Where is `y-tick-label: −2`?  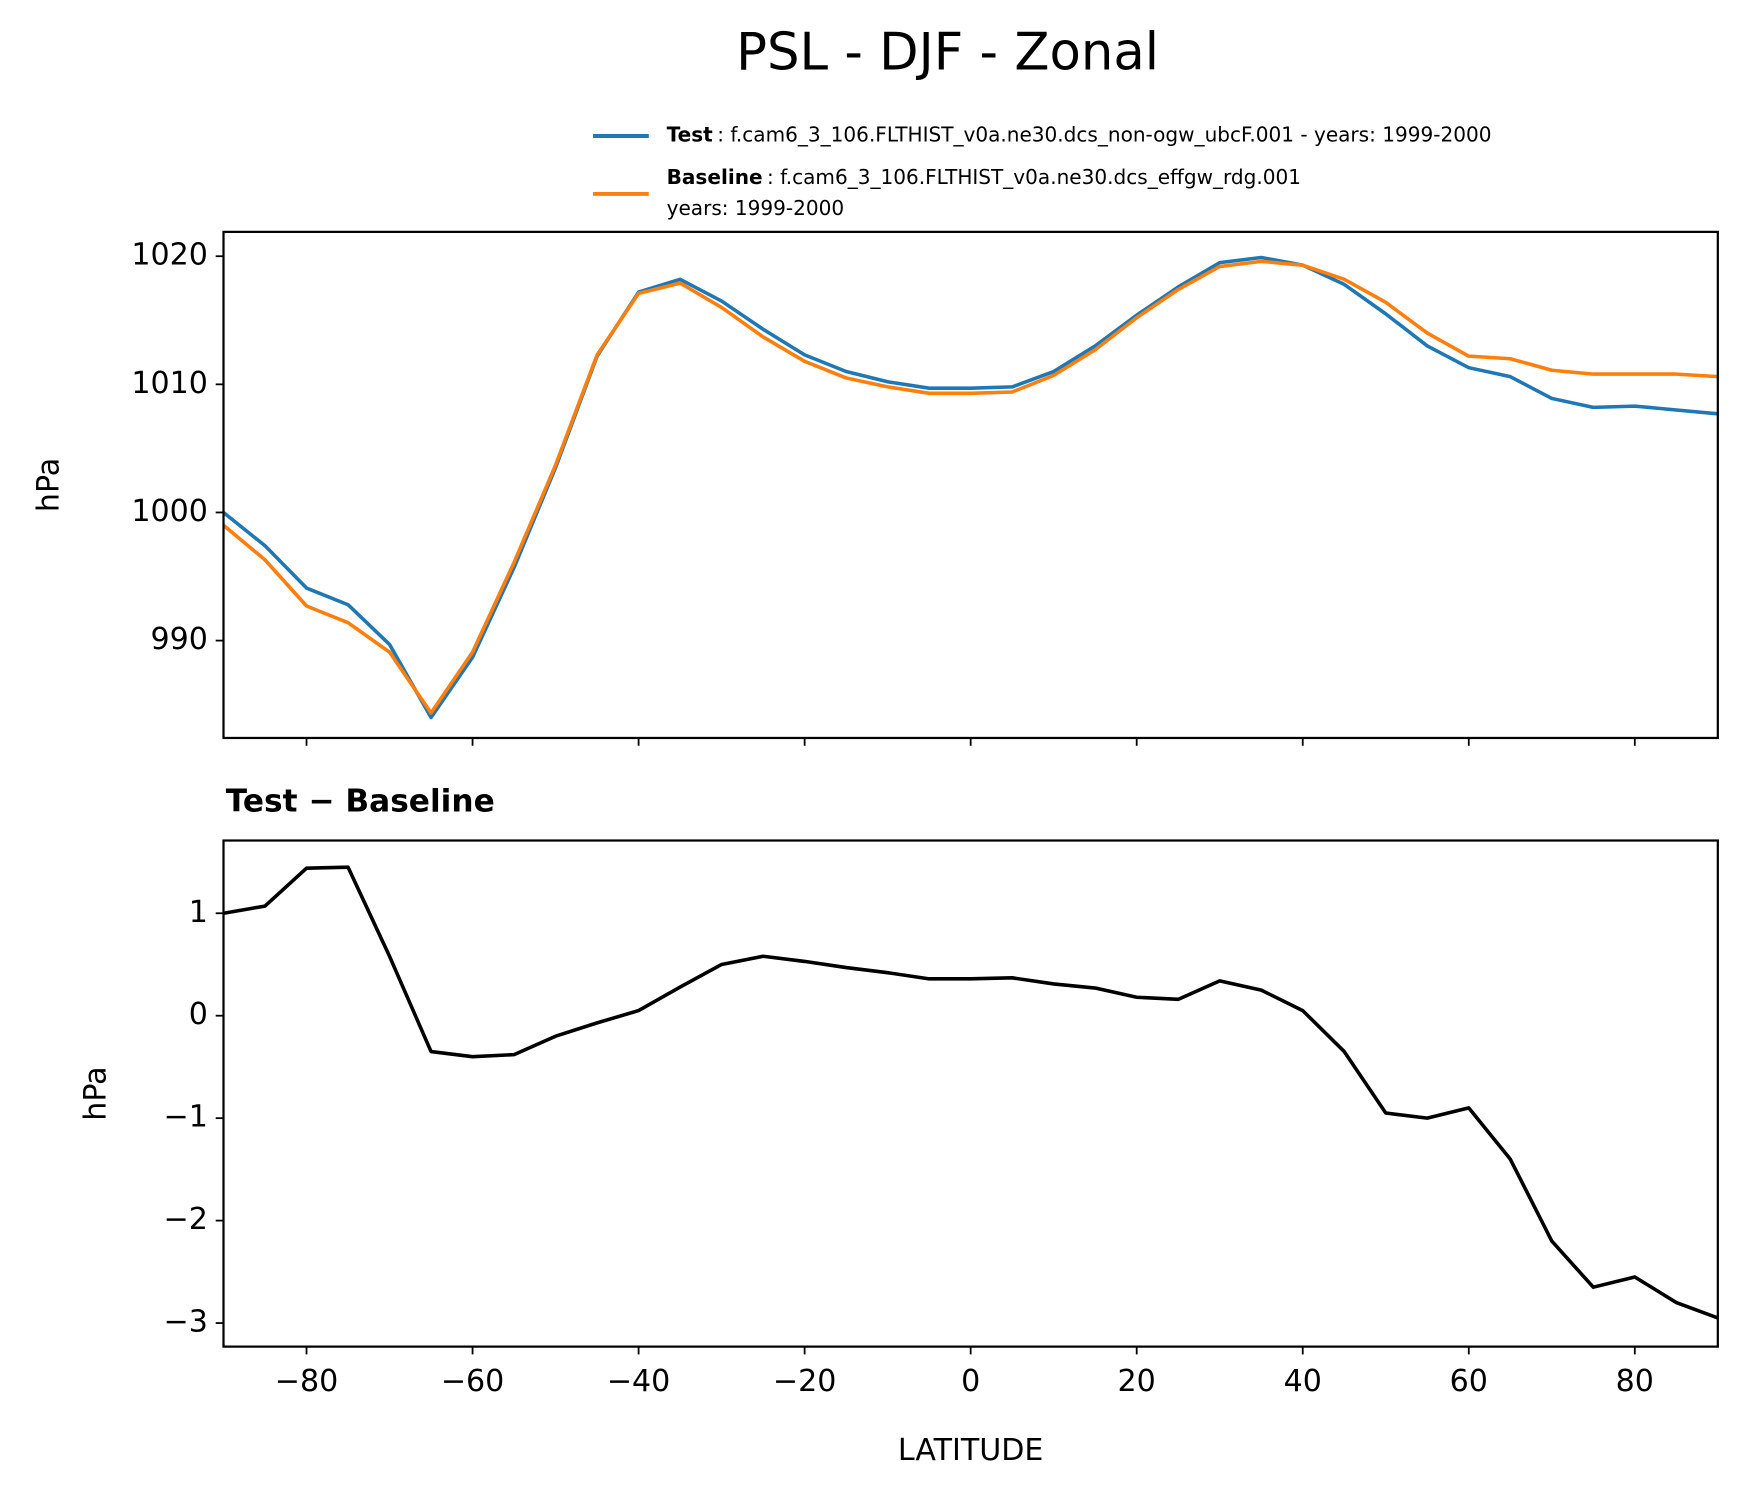
y-tick-label: −2 is located at coordinates (186, 1219).